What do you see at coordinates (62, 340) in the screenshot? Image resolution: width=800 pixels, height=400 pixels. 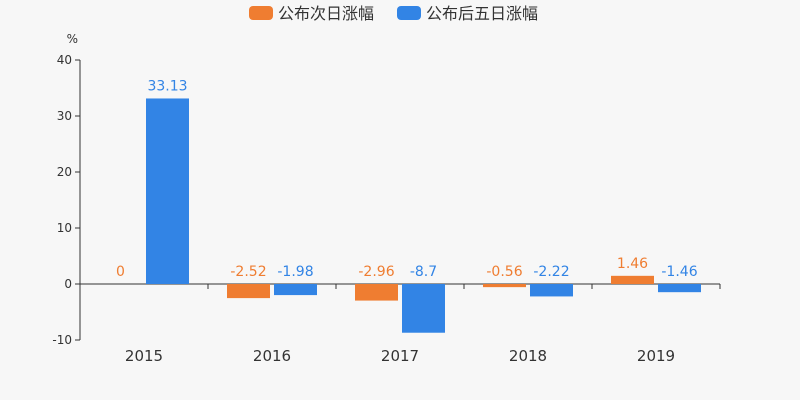 I see `y-tick-label: -10` at bounding box center [62, 340].